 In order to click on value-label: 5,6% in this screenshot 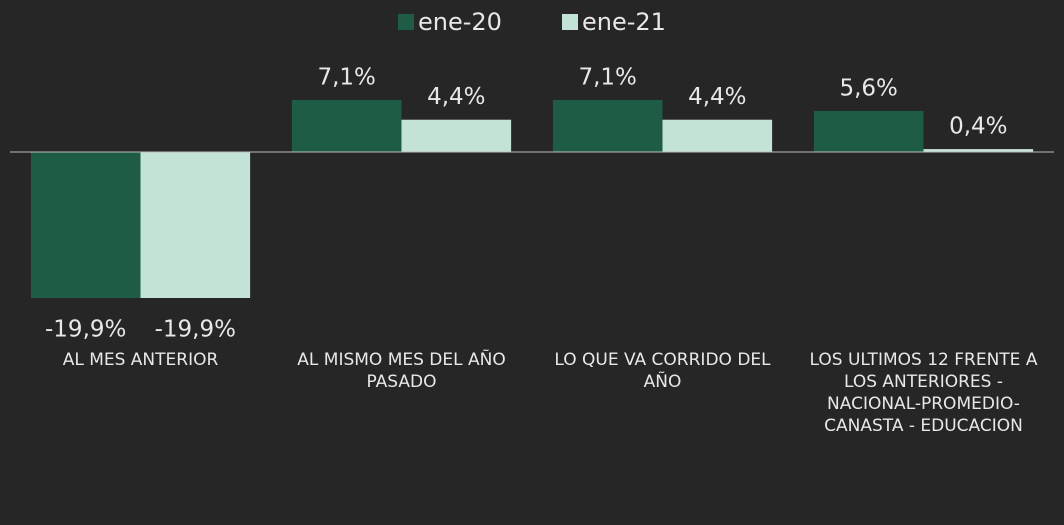, I will do `click(868, 88)`.